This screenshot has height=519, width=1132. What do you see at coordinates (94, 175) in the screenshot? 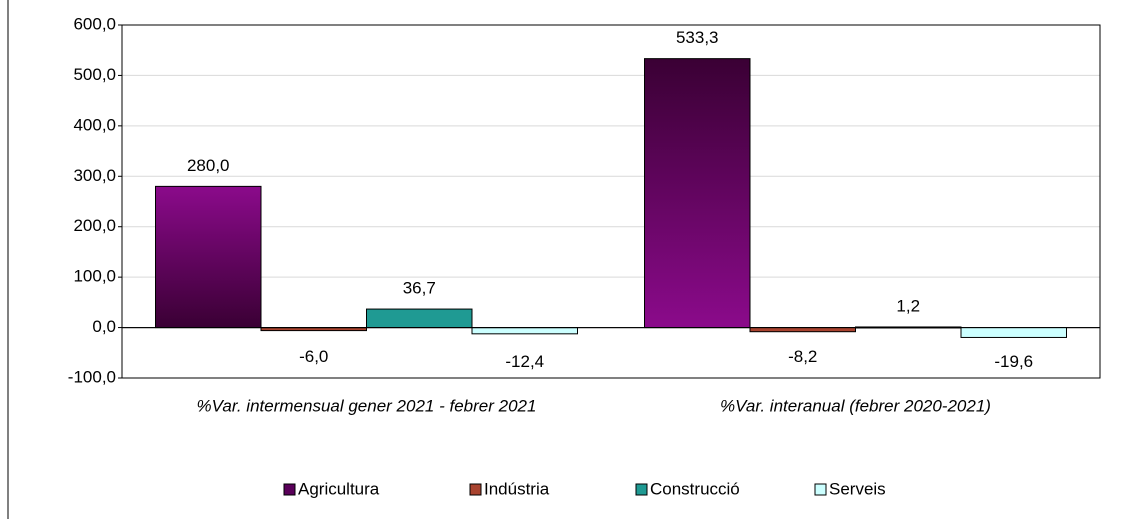
I see `y-tick-label: 300,0` at bounding box center [94, 175].